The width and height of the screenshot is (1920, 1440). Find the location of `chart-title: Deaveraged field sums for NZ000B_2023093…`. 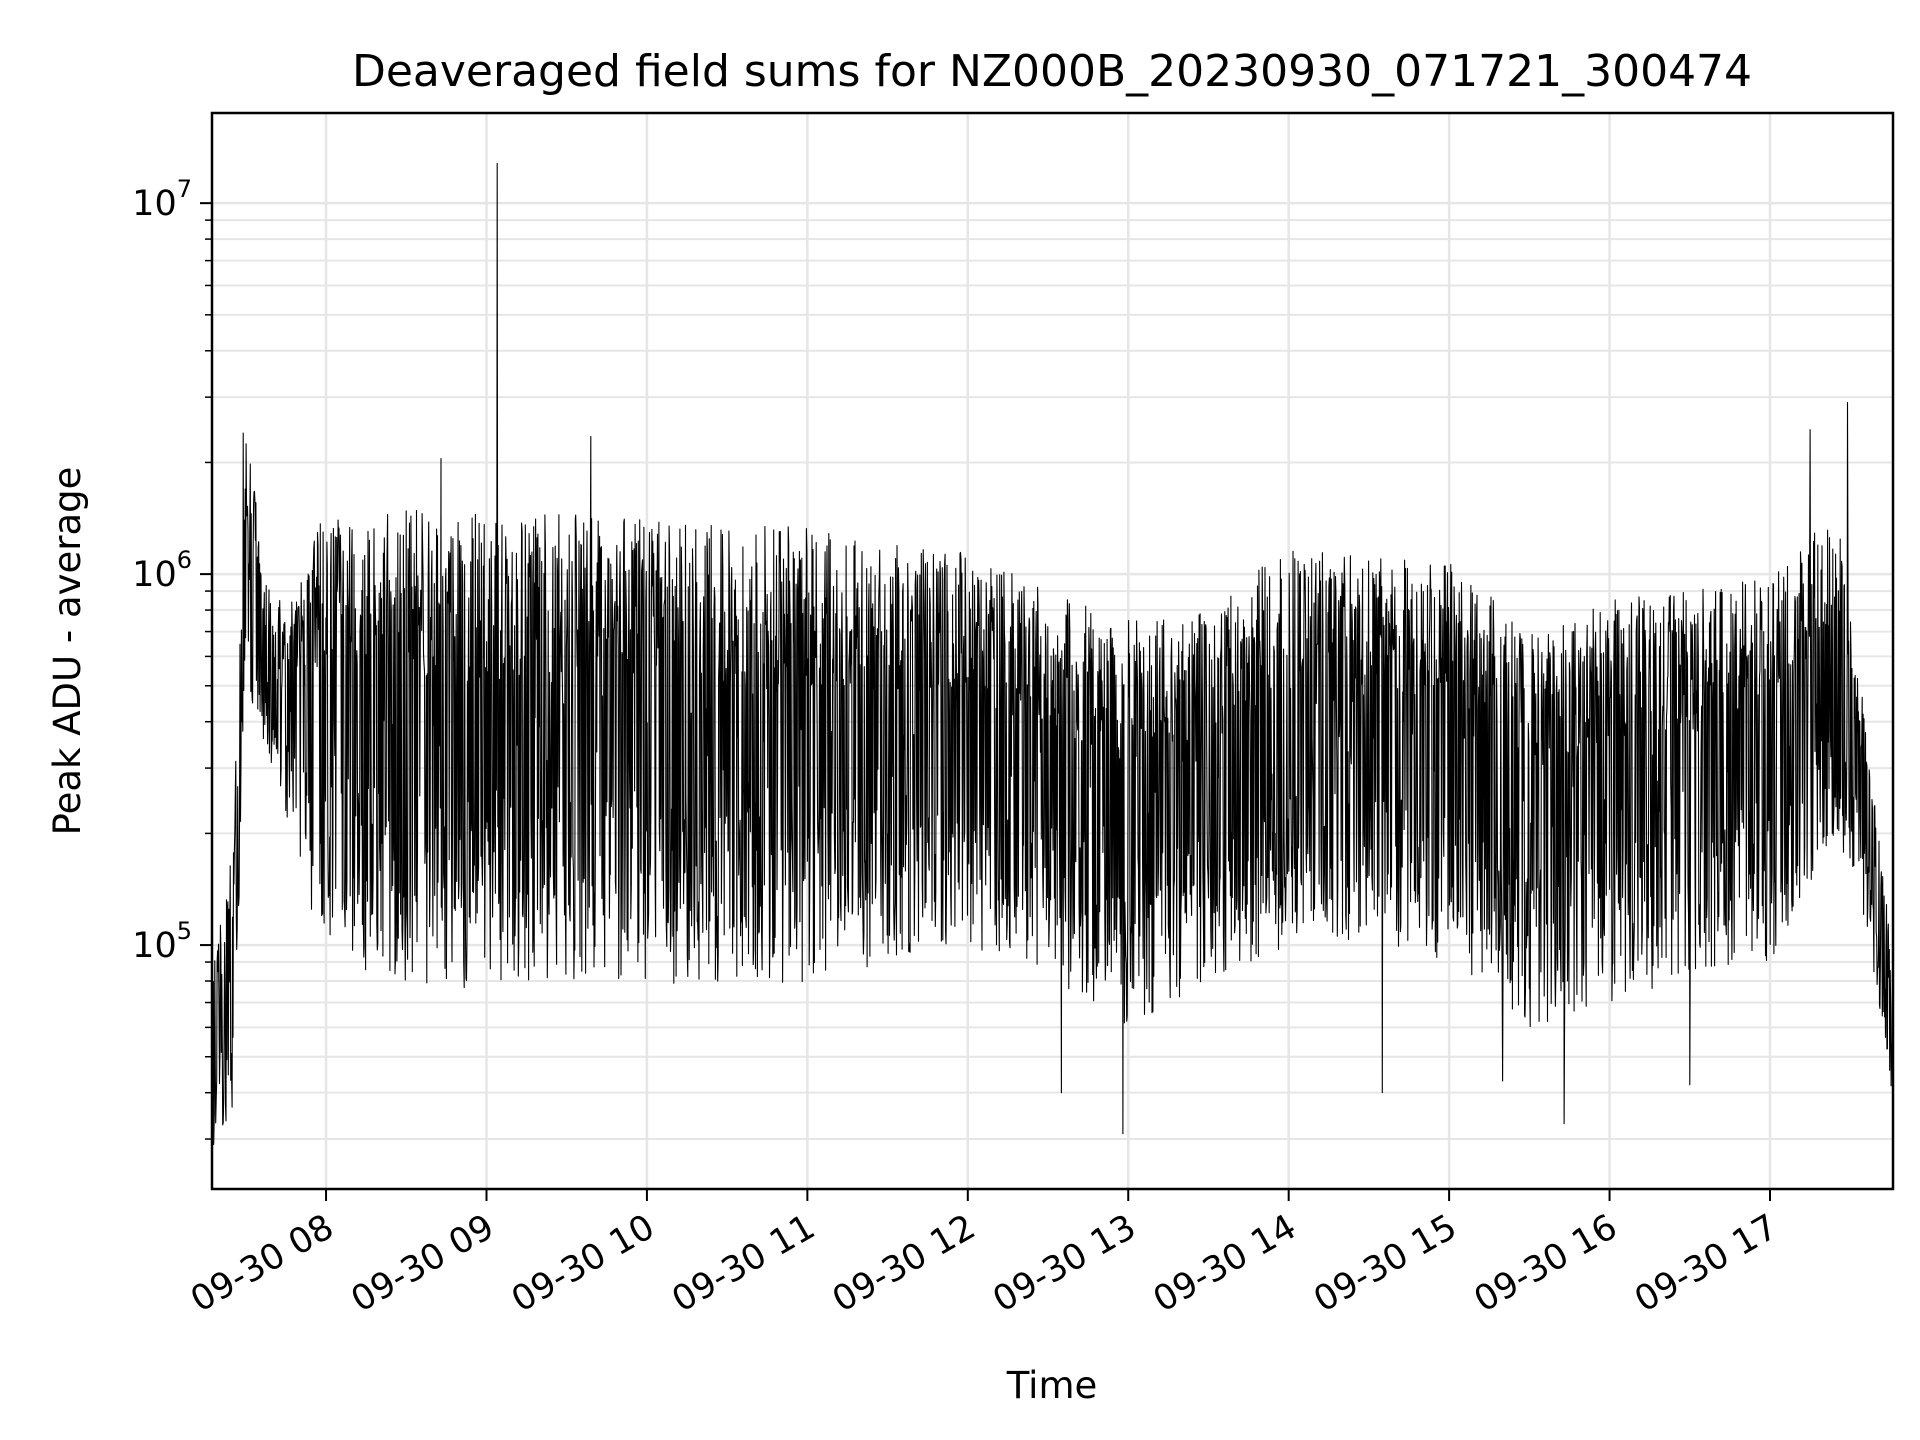

chart-title: Deaveraged field sums for NZ000B_2023093… is located at coordinates (1052, 71).